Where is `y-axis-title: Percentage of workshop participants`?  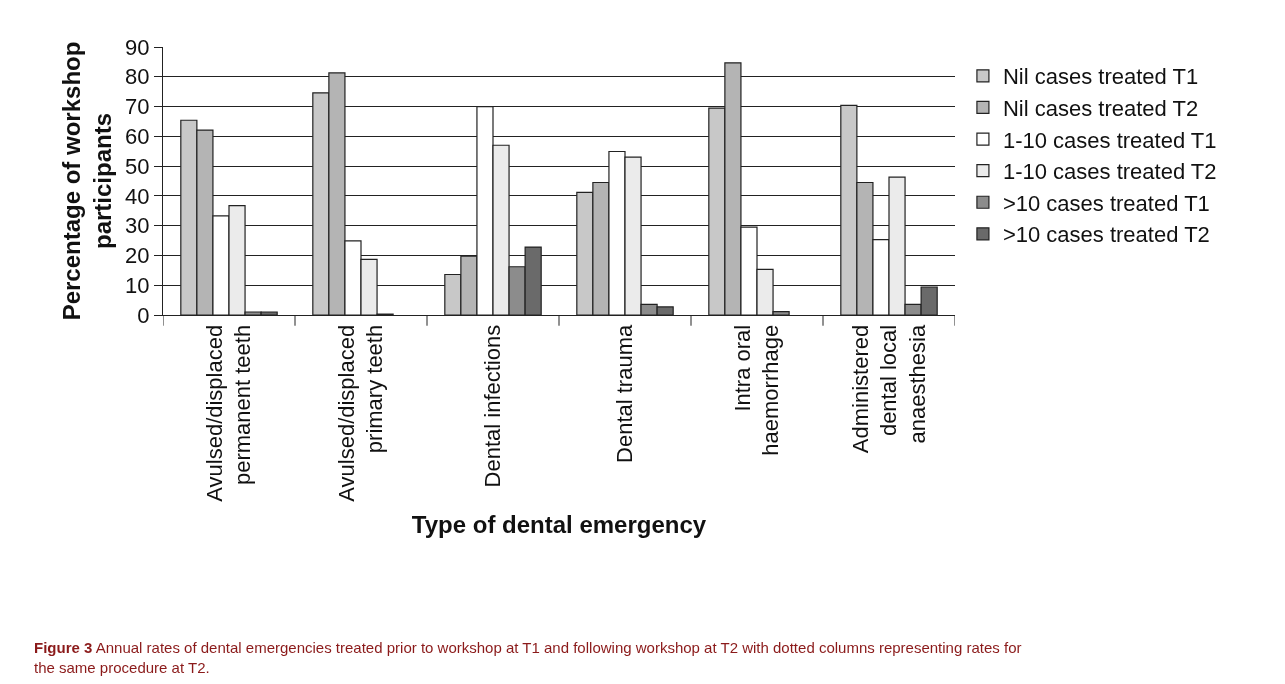
y-axis-title: Percentage of workshop participants is located at coordinates (87, 181).